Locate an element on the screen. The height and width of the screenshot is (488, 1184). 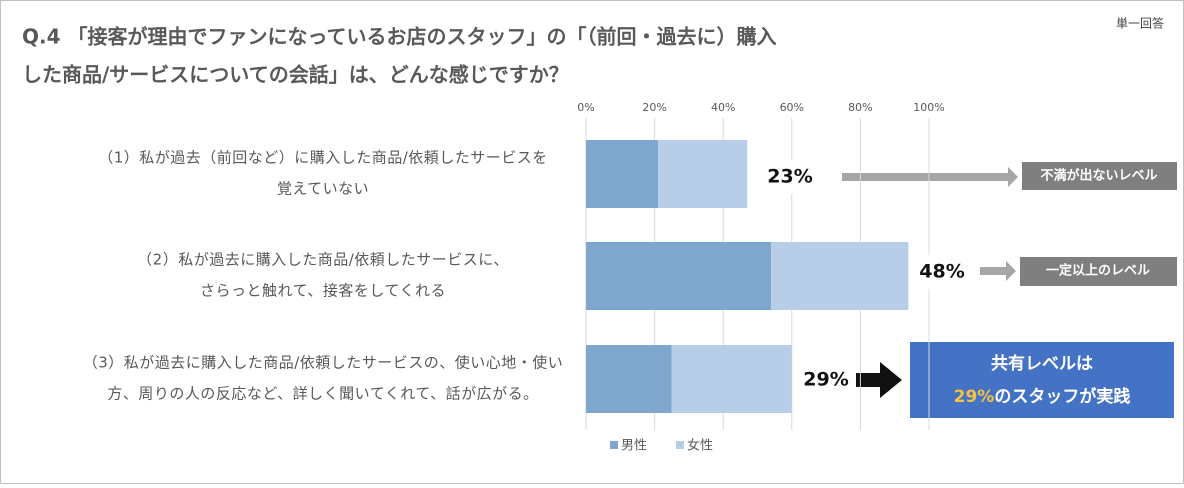
annotation: 一定以上のレベル is located at coordinates (1098, 271).